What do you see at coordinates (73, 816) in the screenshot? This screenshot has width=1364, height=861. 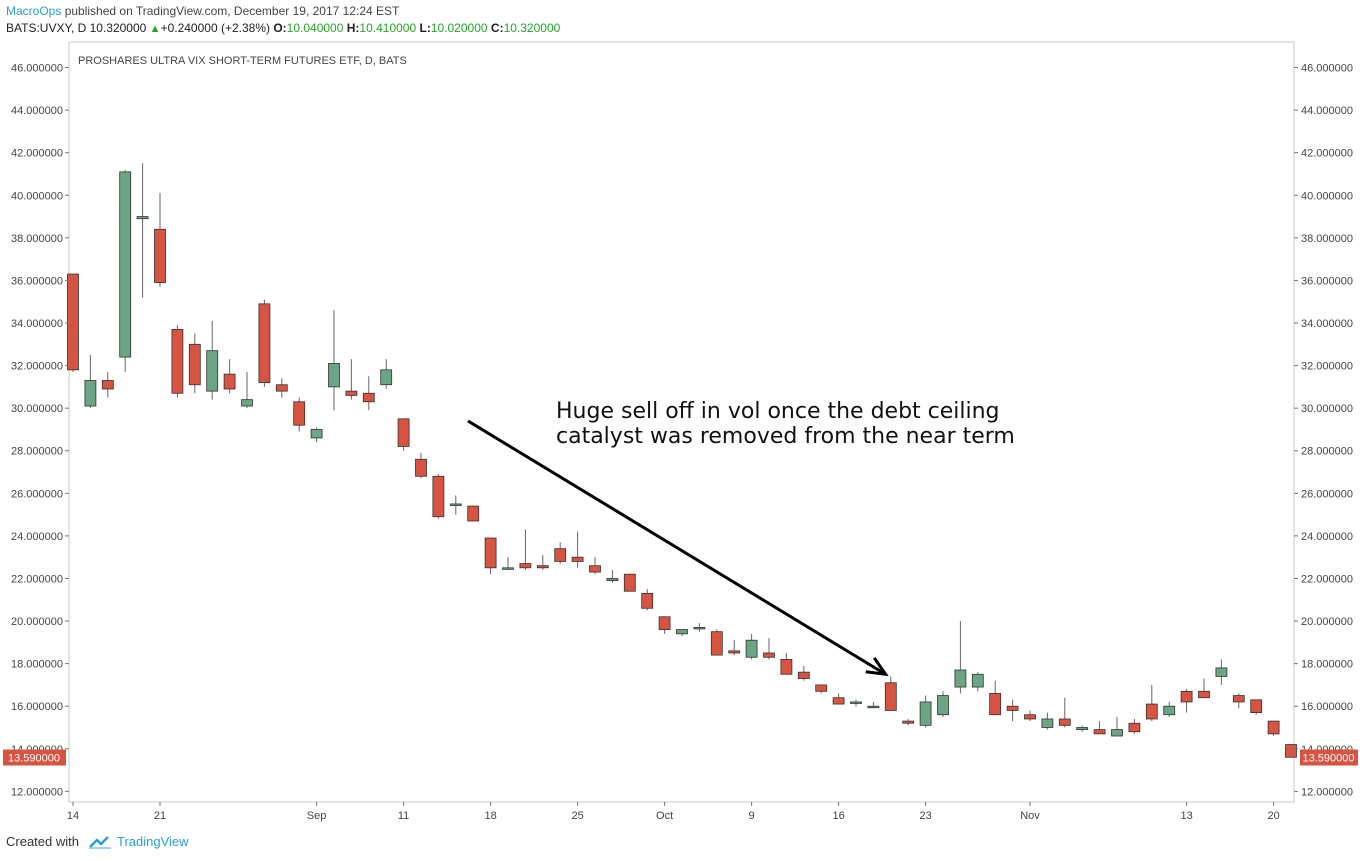 I see `x-tick-label: 14` at bounding box center [73, 816].